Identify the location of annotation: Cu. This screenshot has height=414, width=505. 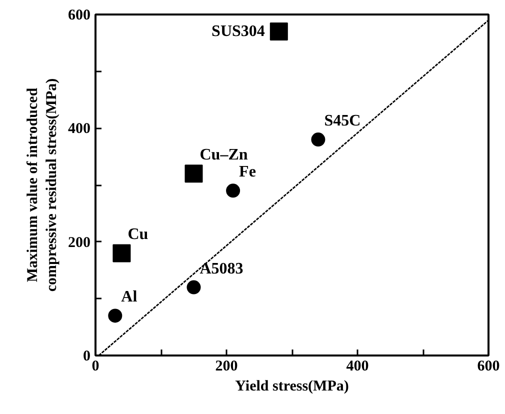
(138, 235).